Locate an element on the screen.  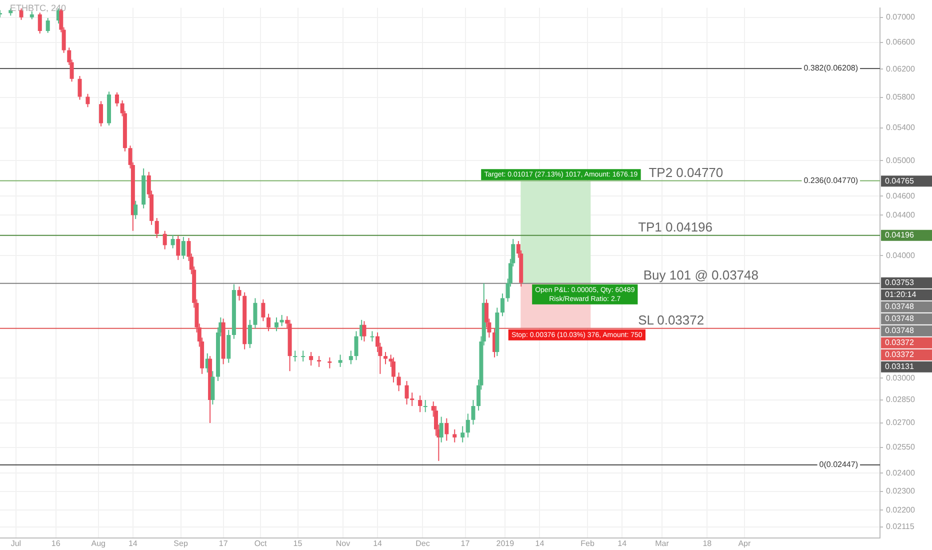
text: 0.03131 is located at coordinates (899, 367).